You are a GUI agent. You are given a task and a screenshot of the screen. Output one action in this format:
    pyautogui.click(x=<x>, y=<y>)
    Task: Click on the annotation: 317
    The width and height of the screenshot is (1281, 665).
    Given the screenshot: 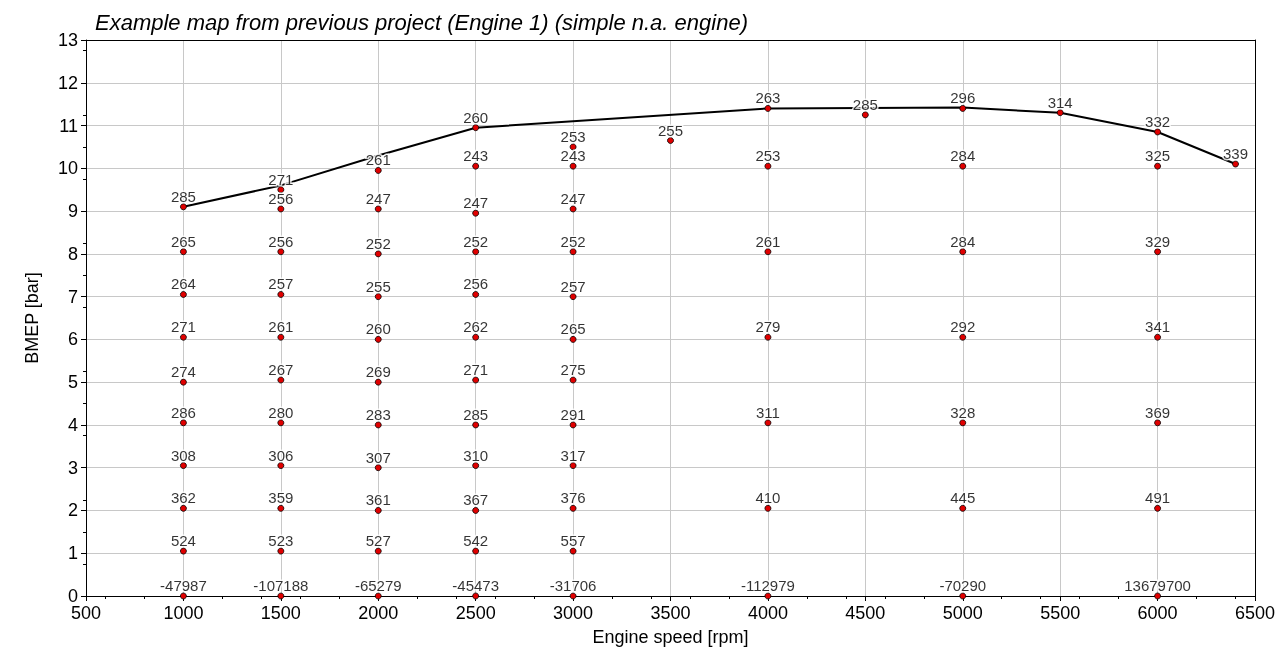 What is the action you would take?
    pyautogui.click(x=573, y=455)
    